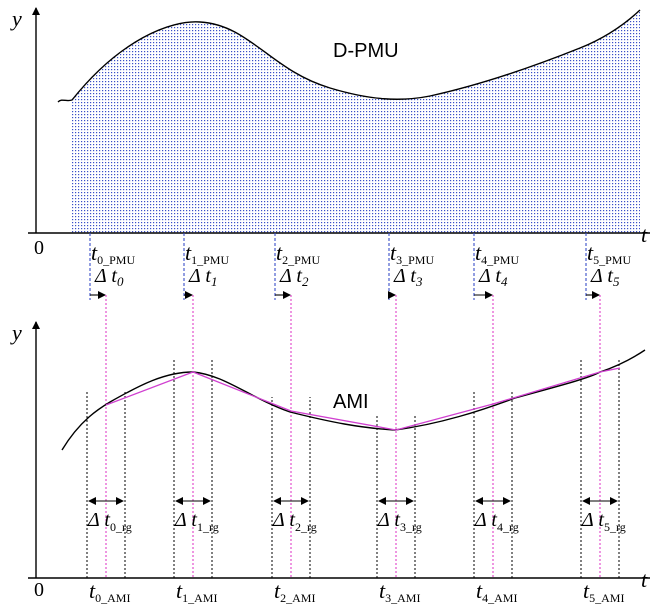 The height and width of the screenshot is (612, 662). What do you see at coordinates (493, 277) in the screenshot?
I see `dpmu-delta-label: Δ t4` at bounding box center [493, 277].